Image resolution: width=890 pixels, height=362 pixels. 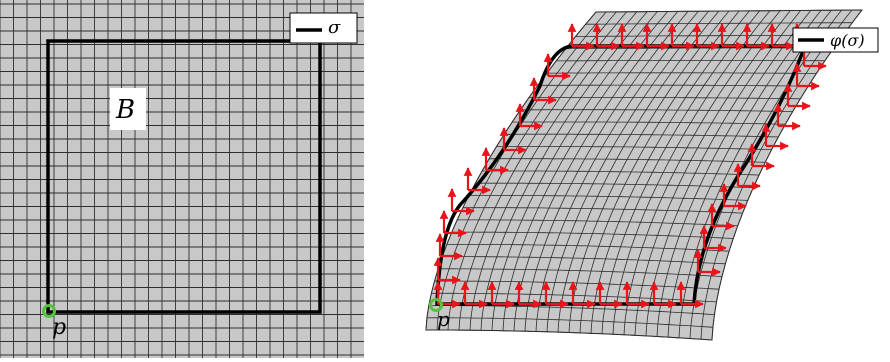 I want to click on point-label: p, so click(x=59, y=327).